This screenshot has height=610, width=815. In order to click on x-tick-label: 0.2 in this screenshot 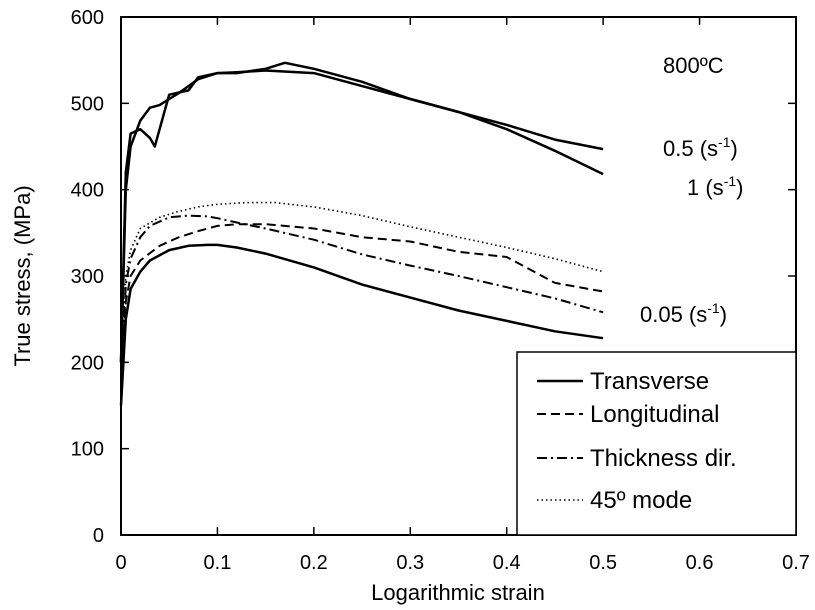, I will do `click(314, 563)`.